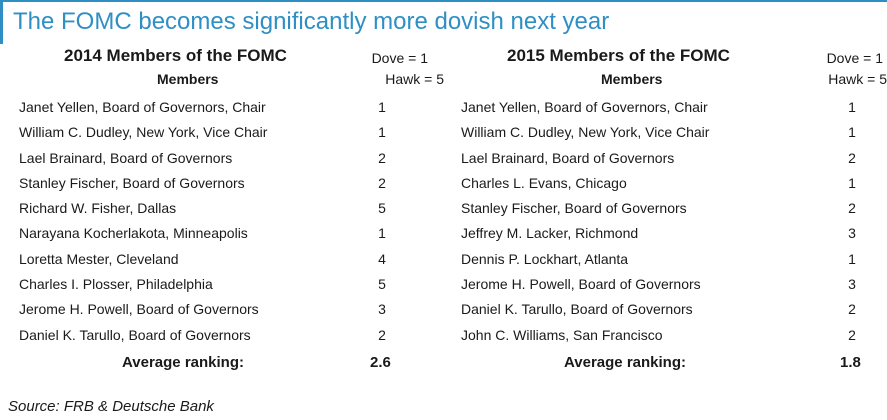  What do you see at coordinates (850, 362) in the screenshot?
I see `average-value: 1.8` at bounding box center [850, 362].